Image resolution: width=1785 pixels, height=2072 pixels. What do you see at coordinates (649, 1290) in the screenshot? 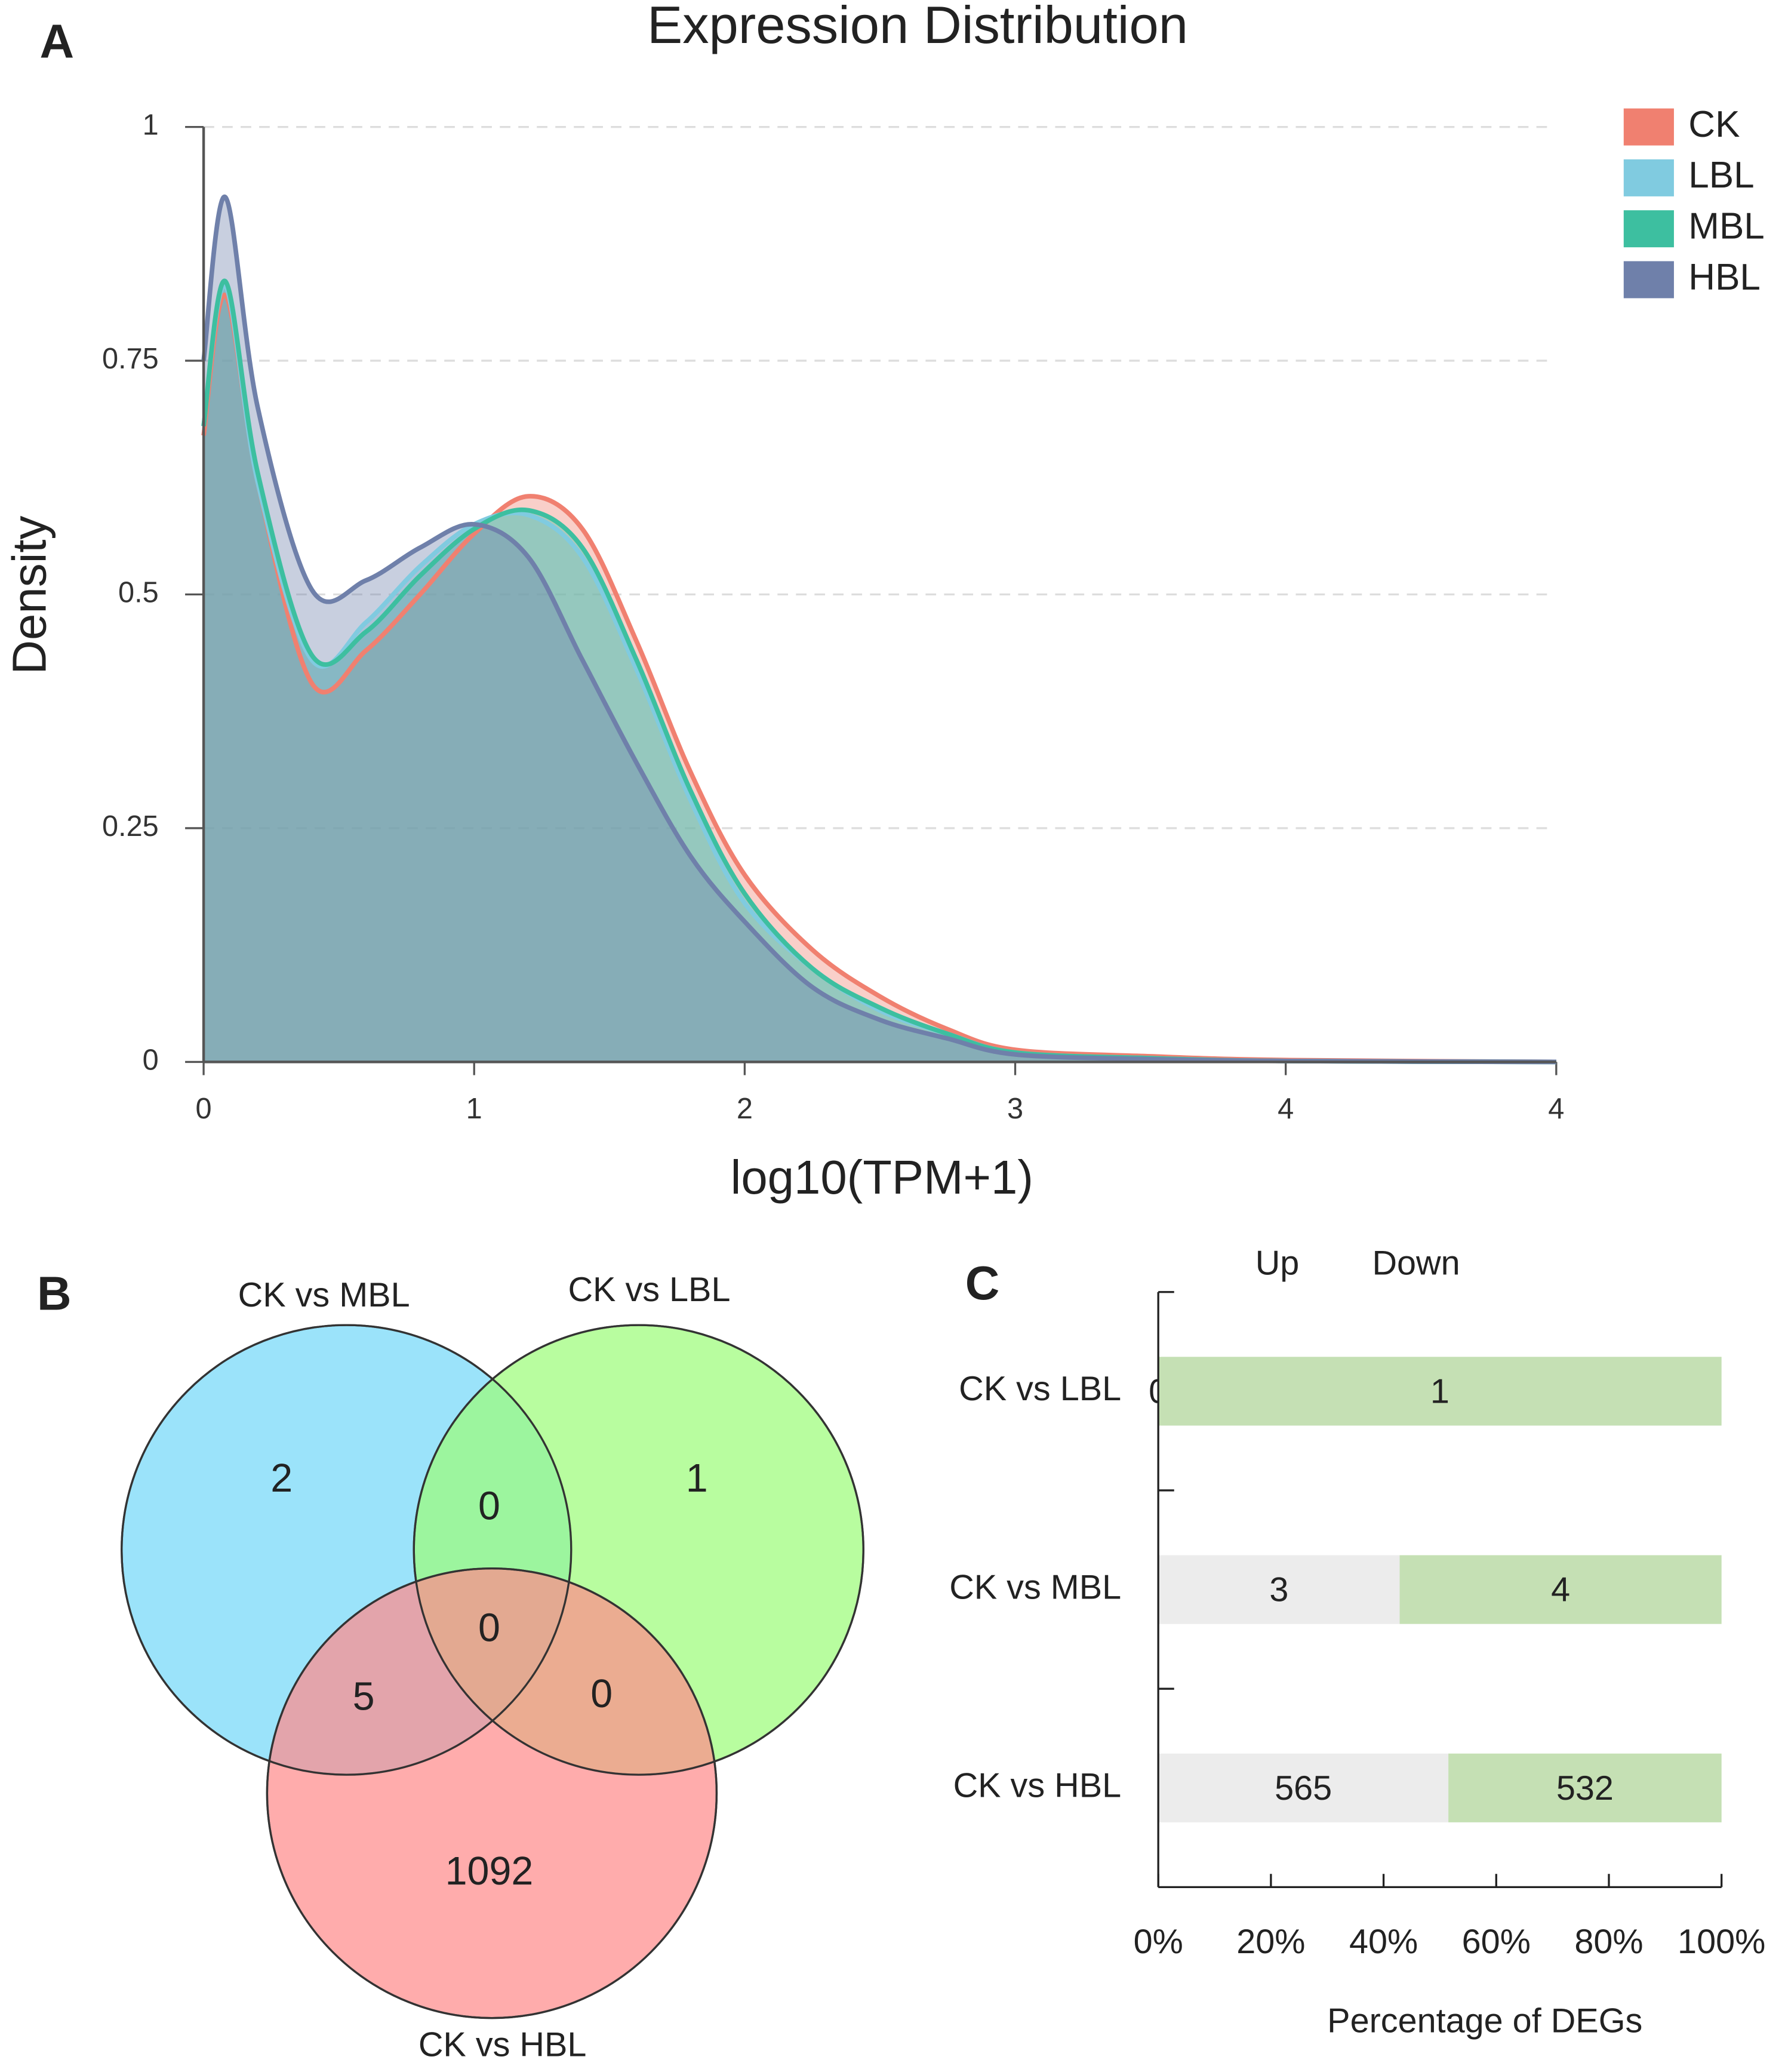
I see `set-label: CK vs LBL` at bounding box center [649, 1290].